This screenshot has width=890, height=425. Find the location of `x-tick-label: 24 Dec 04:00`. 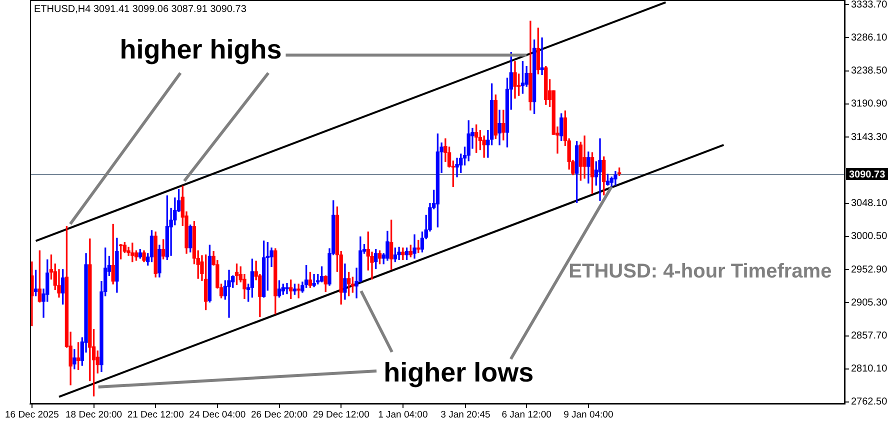

x-tick-label: 24 Dec 04:00 is located at coordinates (217, 414).